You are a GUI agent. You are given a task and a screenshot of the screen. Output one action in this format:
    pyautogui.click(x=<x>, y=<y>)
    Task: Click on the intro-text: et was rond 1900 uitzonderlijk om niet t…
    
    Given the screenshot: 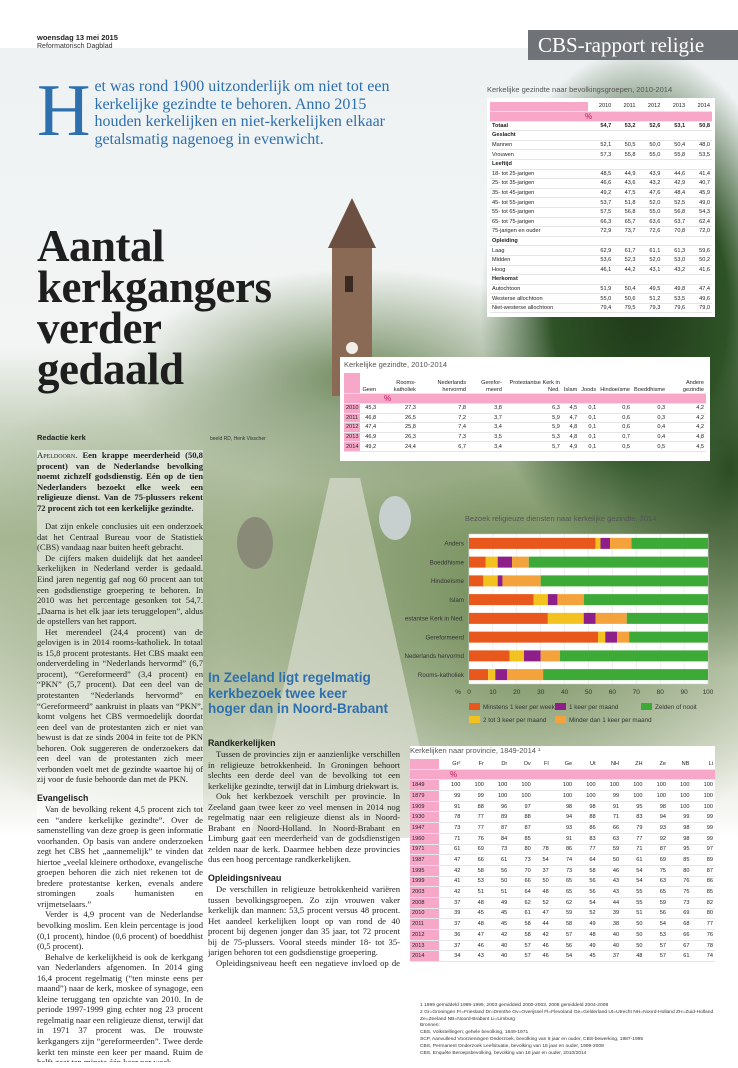 What is the action you would take?
    pyautogui.click(x=242, y=113)
    